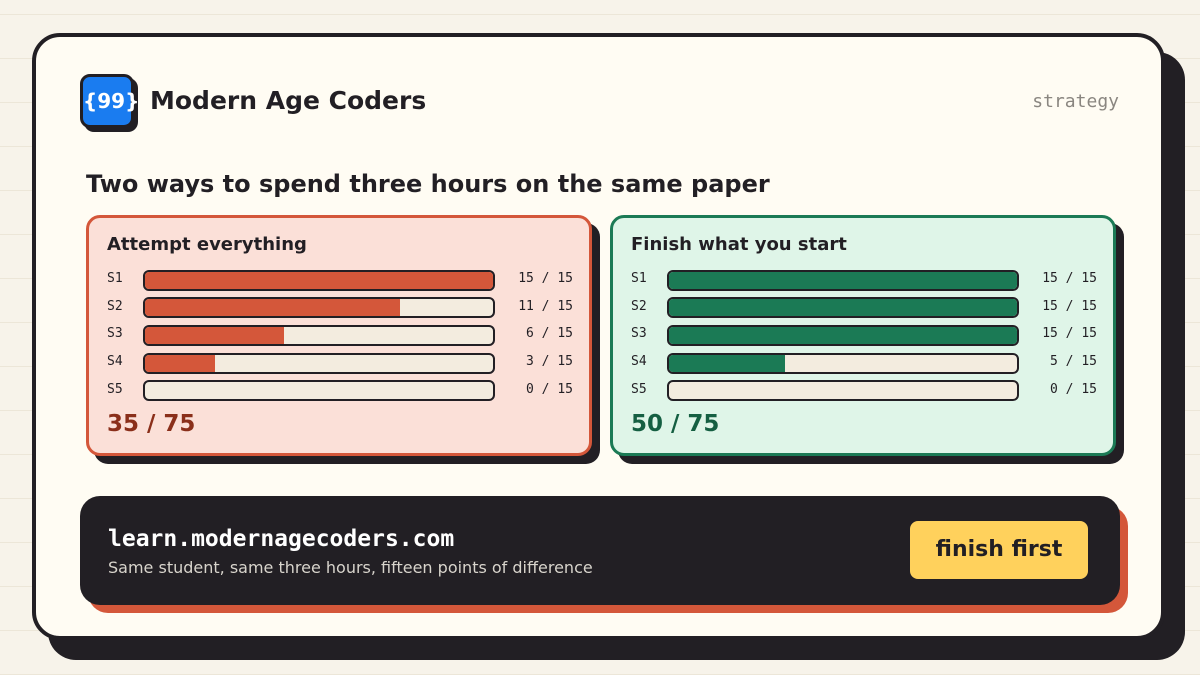 The width and height of the screenshot is (1200, 675). Describe the element at coordinates (109, 101) in the screenshot. I see `logo: {99}` at that location.